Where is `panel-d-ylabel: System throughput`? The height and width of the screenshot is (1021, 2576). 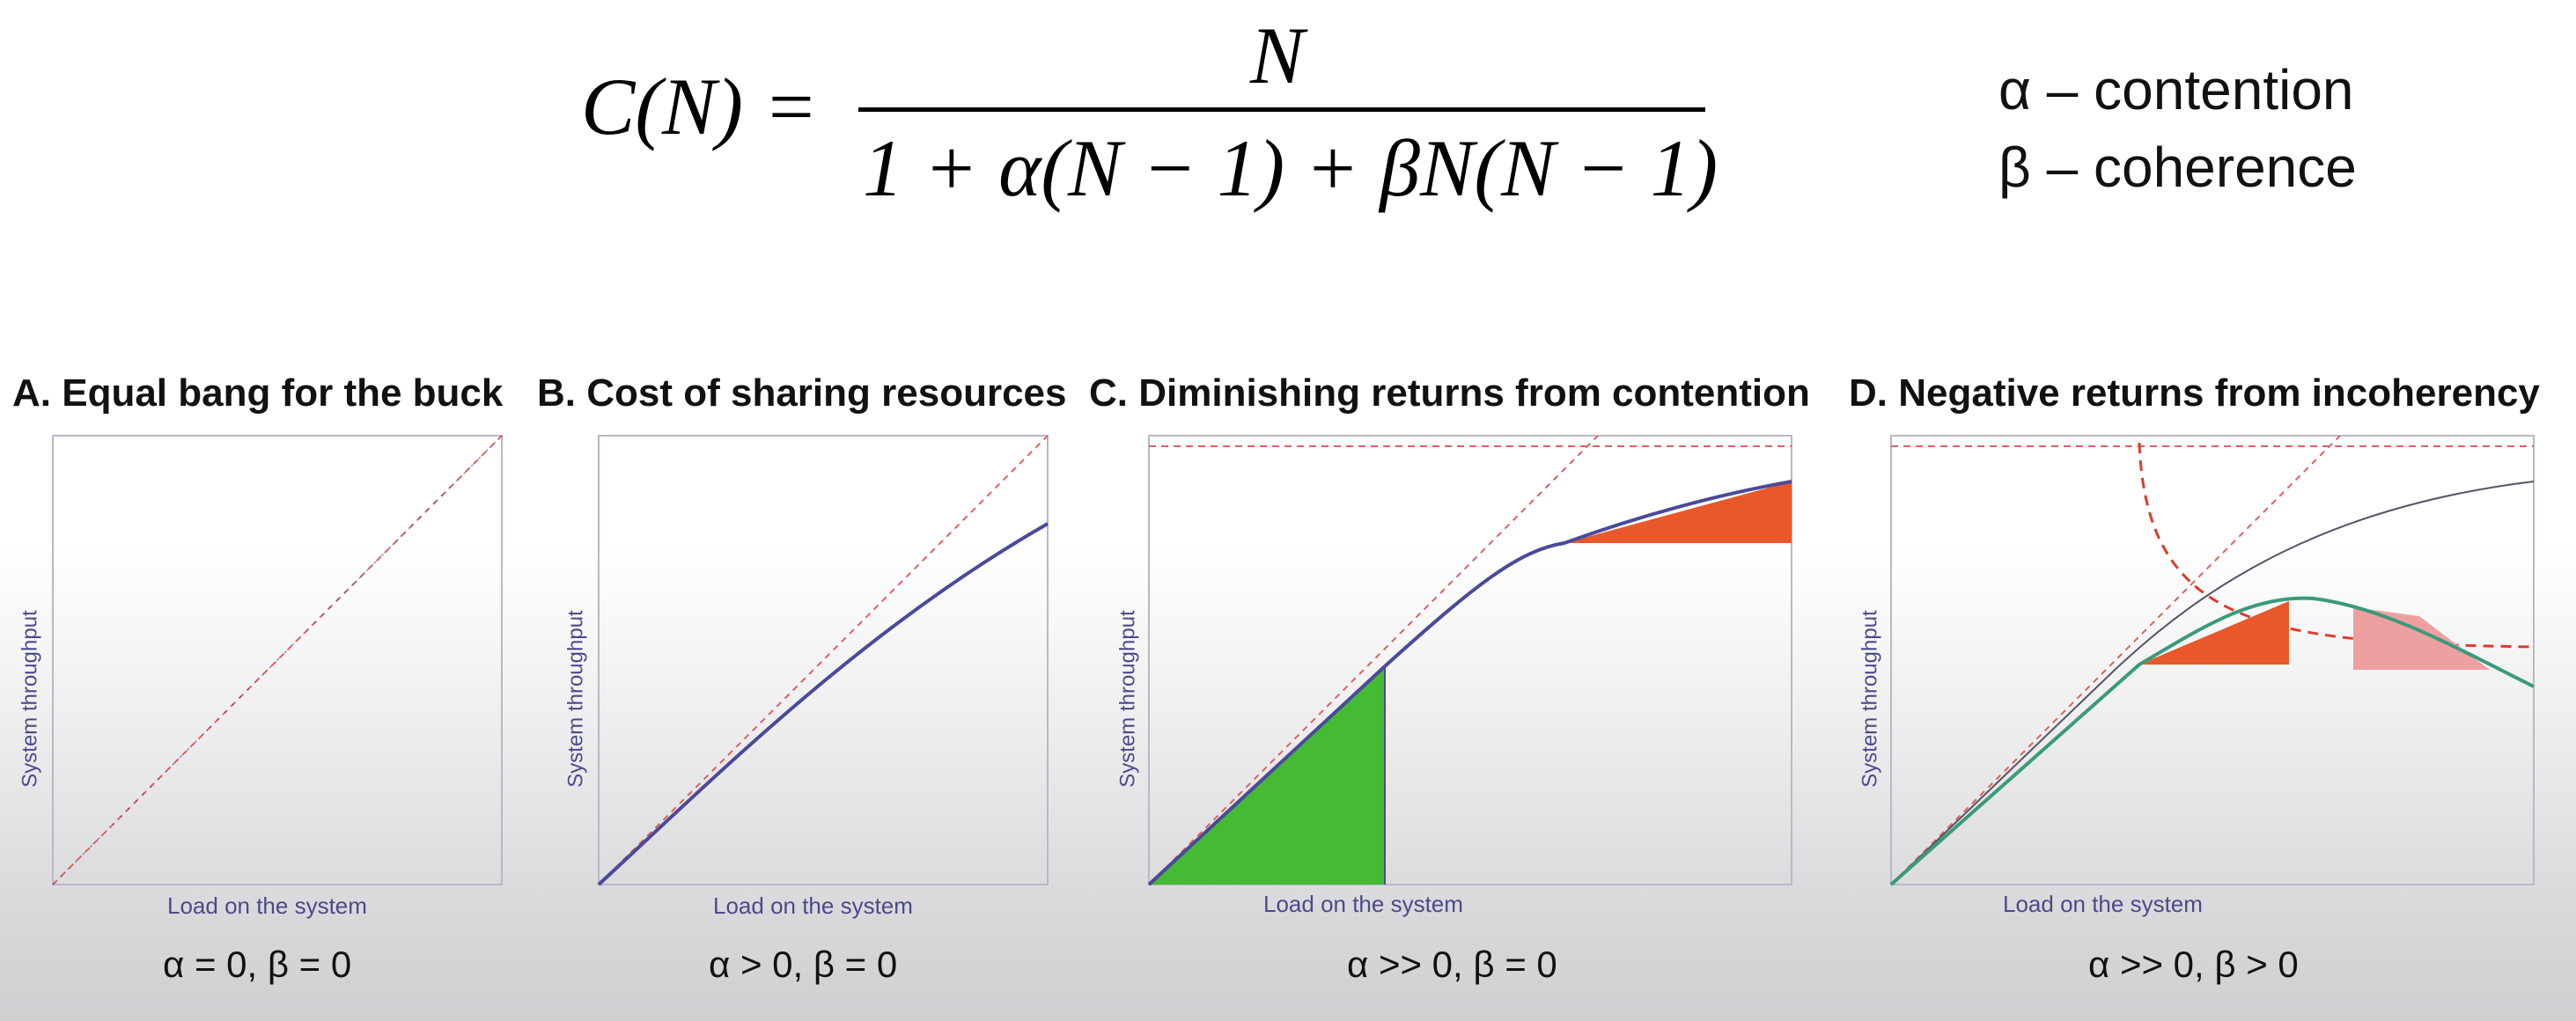 panel-d-ylabel: System throughput is located at coordinates (1870, 699).